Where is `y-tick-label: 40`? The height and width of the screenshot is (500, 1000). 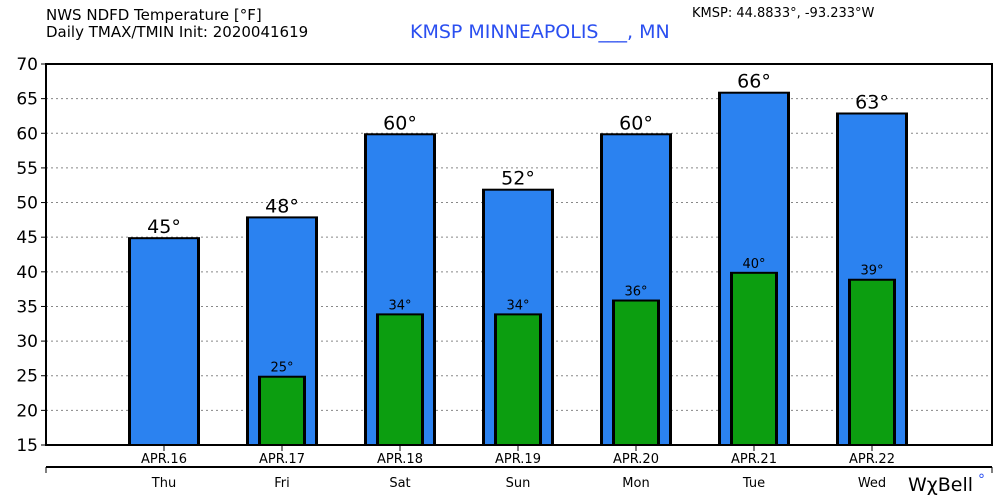 y-tick-label: 40 is located at coordinates (27, 273).